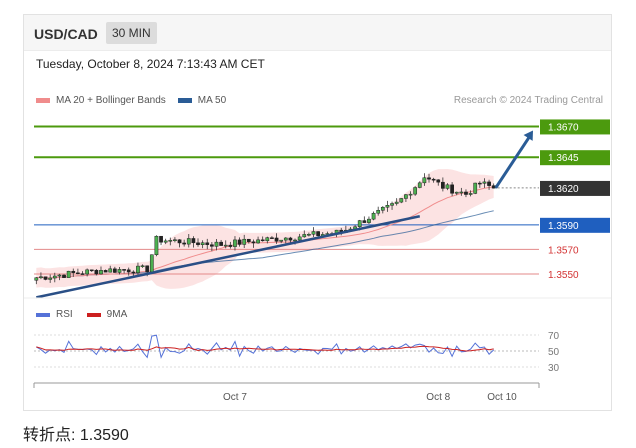 Image resolution: width=636 pixels, height=448 pixels. What do you see at coordinates (528, 135) in the screenshot?
I see `forecast-arrow-head` at bounding box center [528, 135].